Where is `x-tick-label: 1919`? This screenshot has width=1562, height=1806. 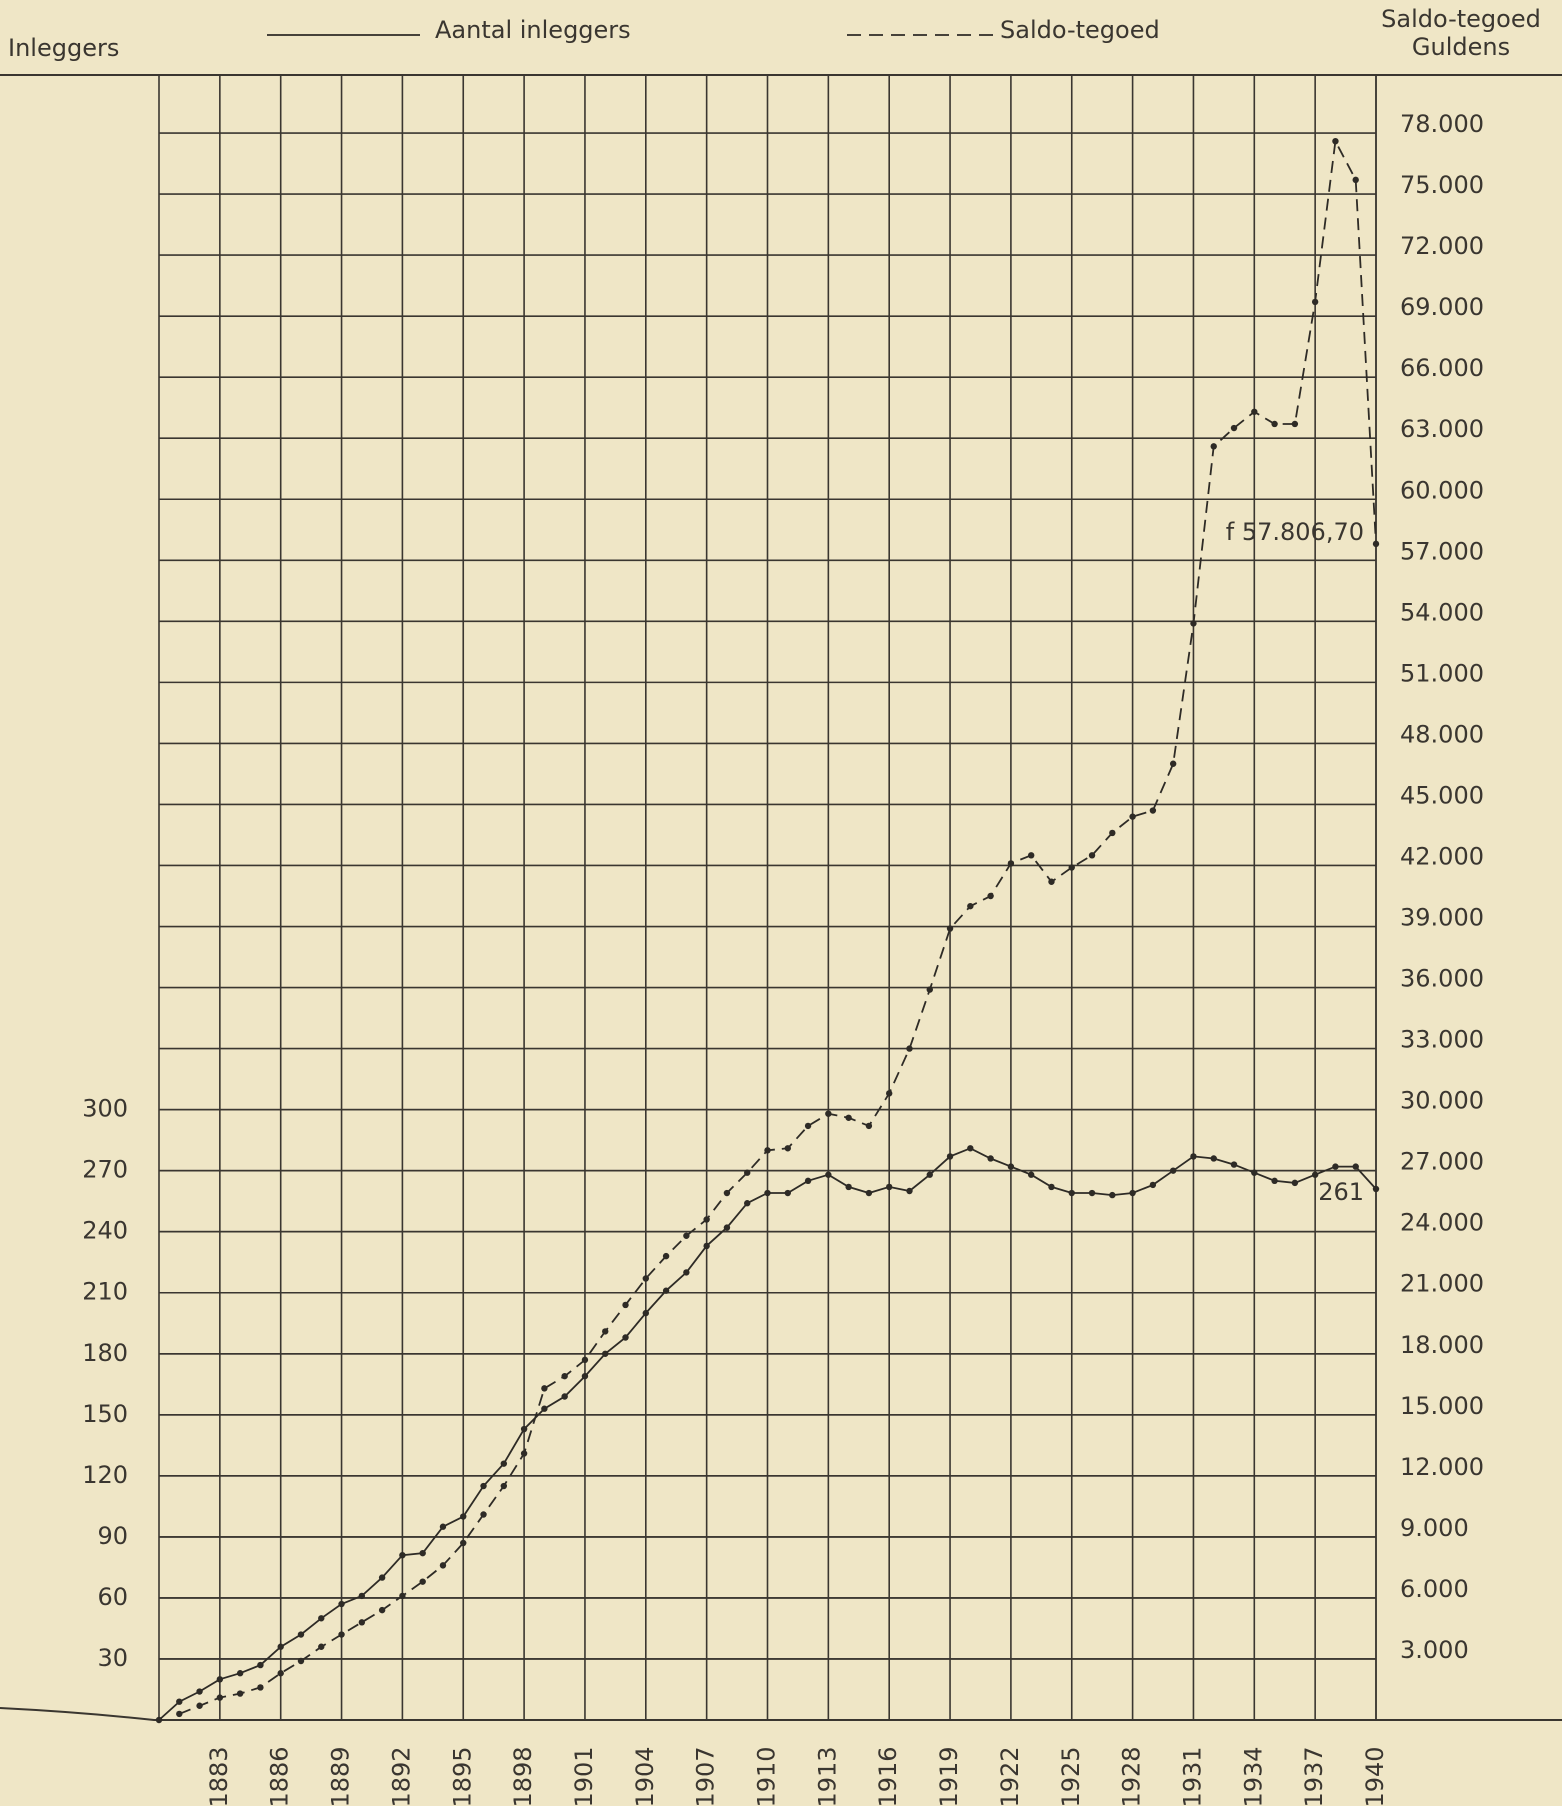 x-tick-label: 1919 is located at coordinates (949, 1776).